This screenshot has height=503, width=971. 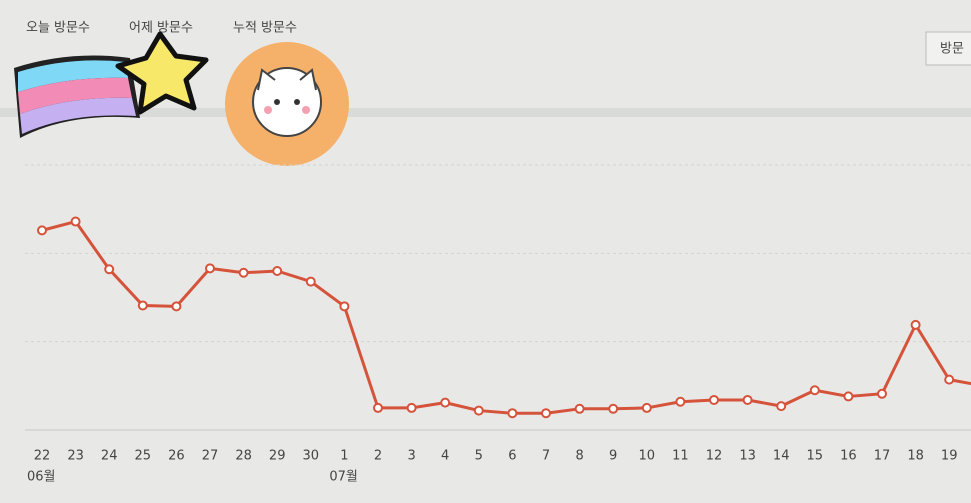 What do you see at coordinates (176, 456) in the screenshot?
I see `x-tick-label: 26` at bounding box center [176, 456].